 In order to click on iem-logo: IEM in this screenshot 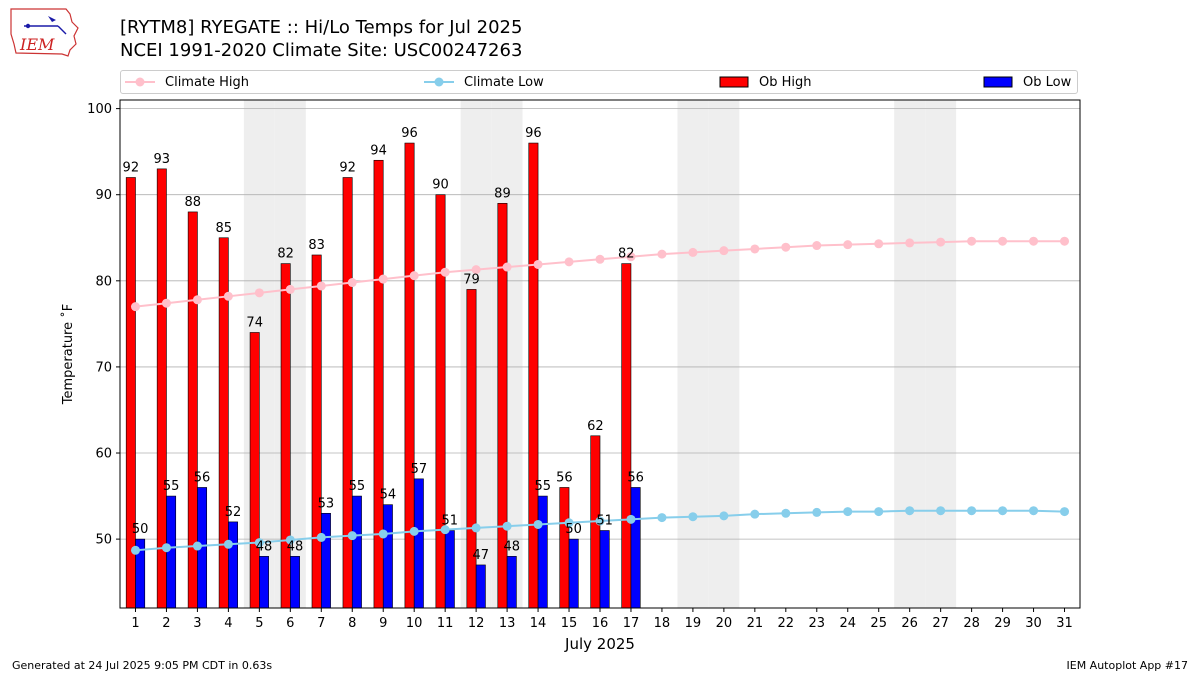, I will do `click(44, 32)`.